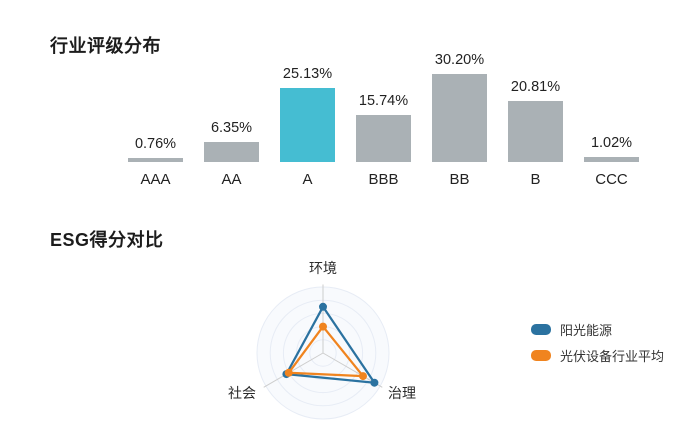 The image size is (687, 442). Describe the element at coordinates (535, 131) in the screenshot. I see `bar-b` at that location.